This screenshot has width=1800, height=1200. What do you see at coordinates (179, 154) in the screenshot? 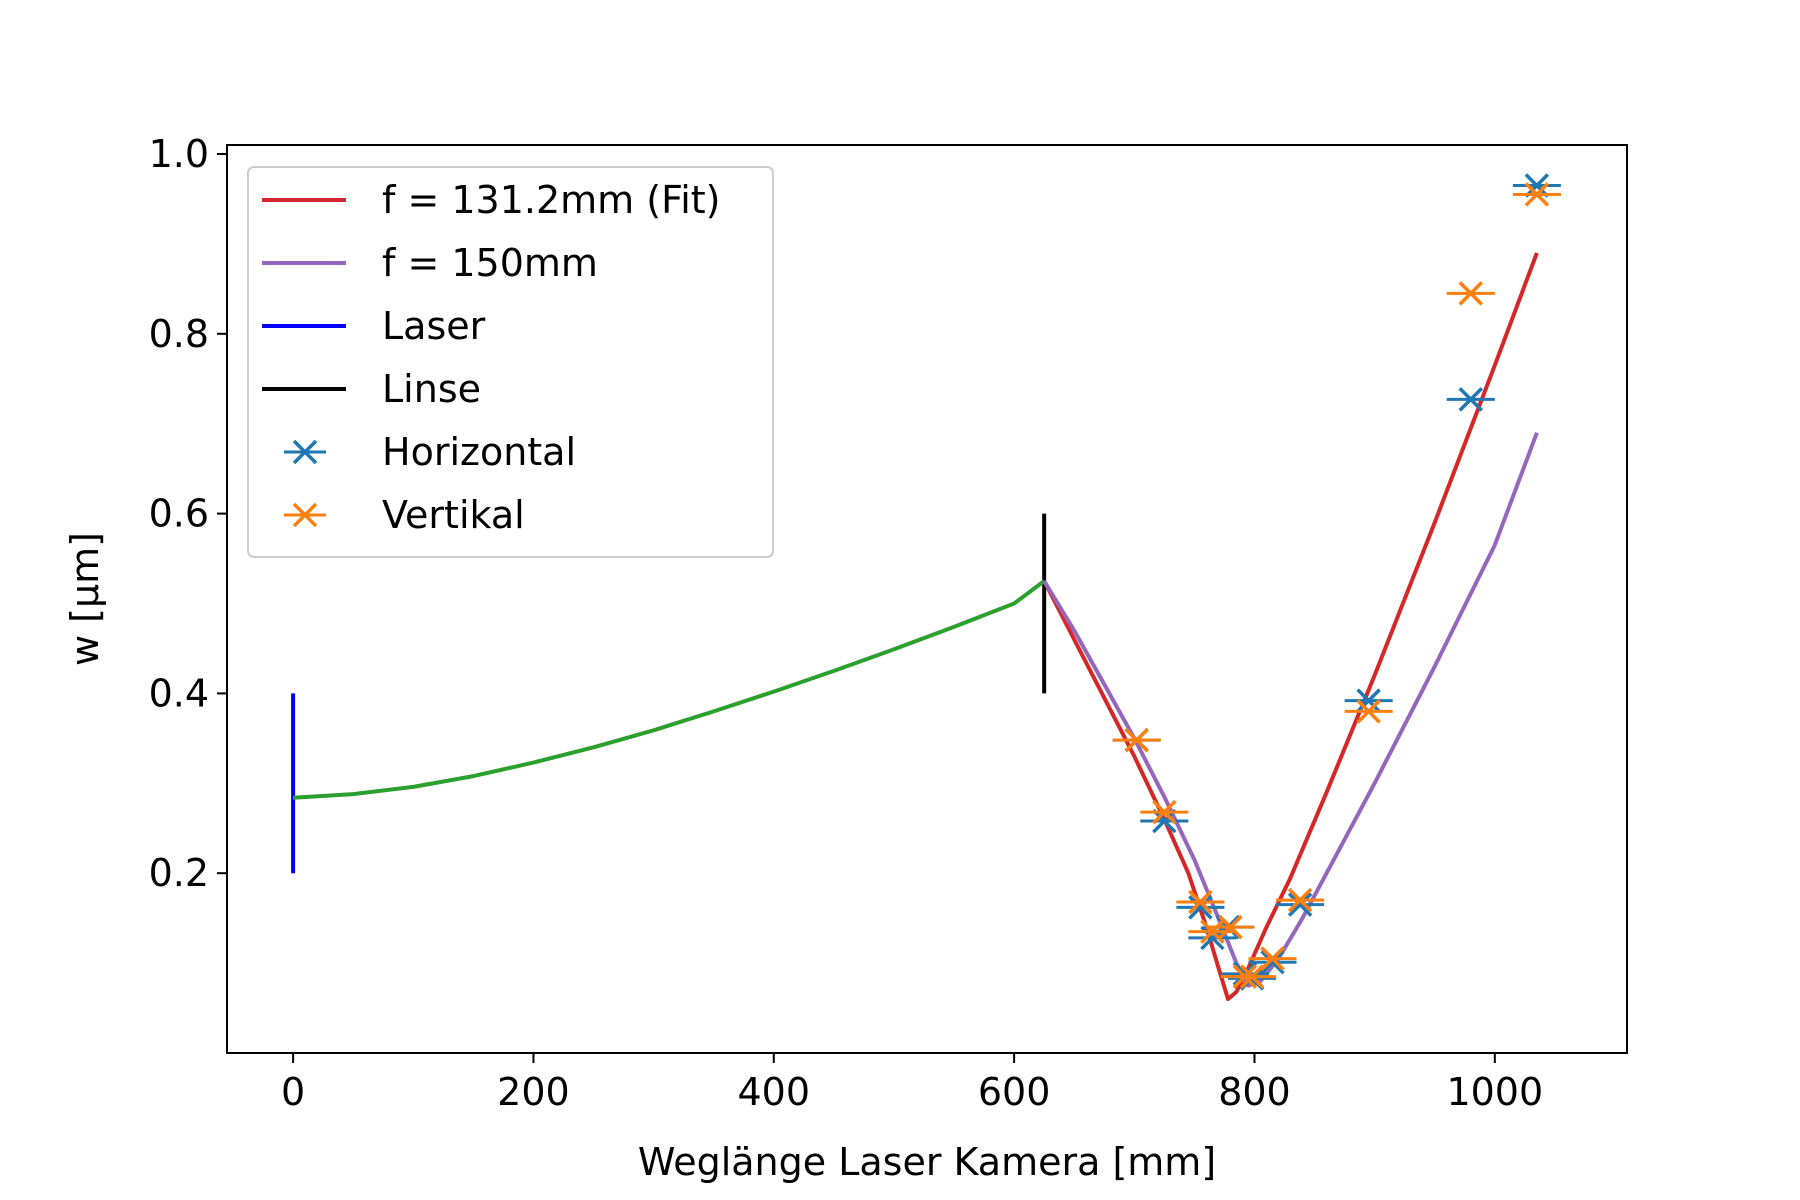
I see `y-tick-label: 1.0` at bounding box center [179, 154].